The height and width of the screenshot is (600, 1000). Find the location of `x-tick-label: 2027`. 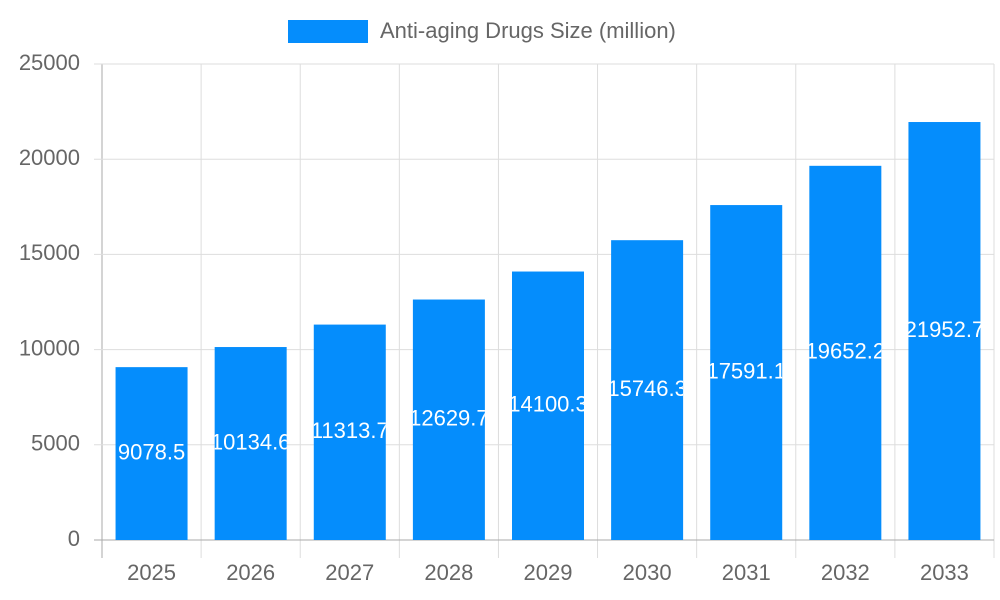

x-tick-label: 2027 is located at coordinates (349, 572).